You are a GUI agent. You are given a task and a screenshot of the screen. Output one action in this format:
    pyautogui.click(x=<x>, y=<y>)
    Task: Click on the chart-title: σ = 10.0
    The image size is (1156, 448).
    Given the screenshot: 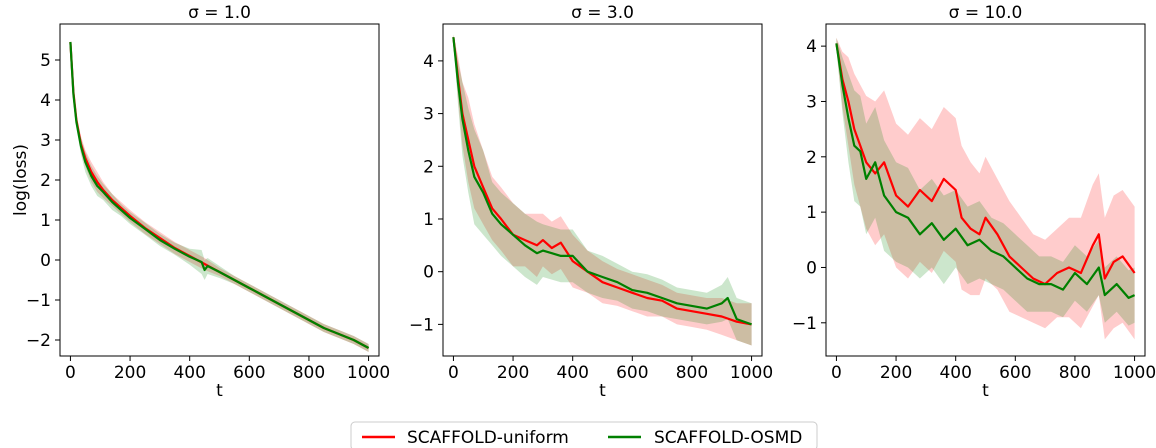 What is the action you would take?
    pyautogui.click(x=986, y=13)
    